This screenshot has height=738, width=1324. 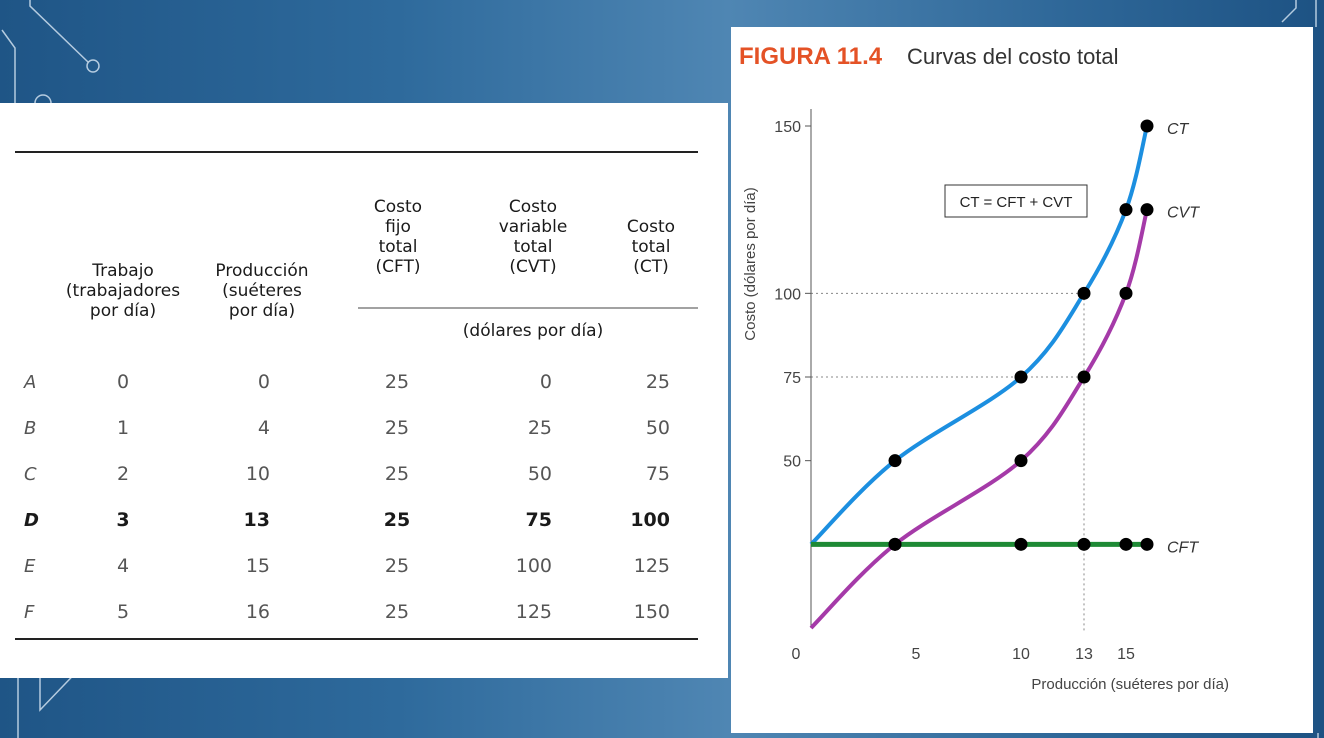 What do you see at coordinates (811, 56) in the screenshot?
I see `figure-number: FIGURA 11.4` at bounding box center [811, 56].